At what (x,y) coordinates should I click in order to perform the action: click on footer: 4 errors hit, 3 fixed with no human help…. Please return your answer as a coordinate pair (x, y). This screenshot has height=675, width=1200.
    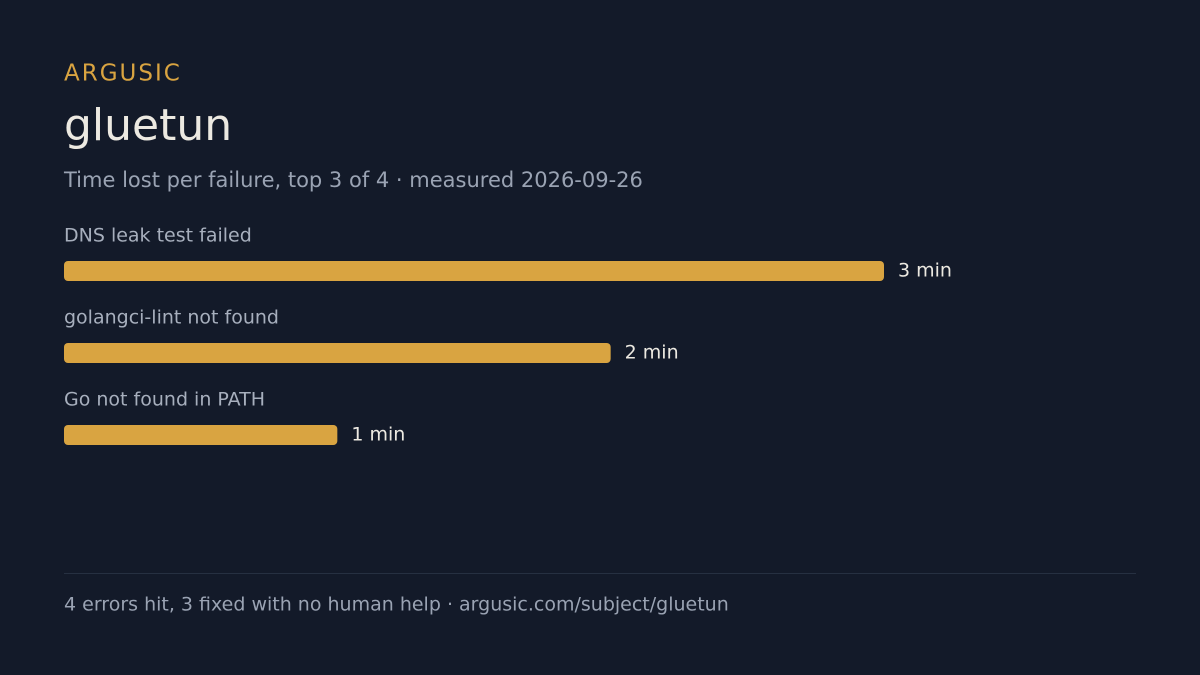
    Looking at the image, I should click on (396, 605).